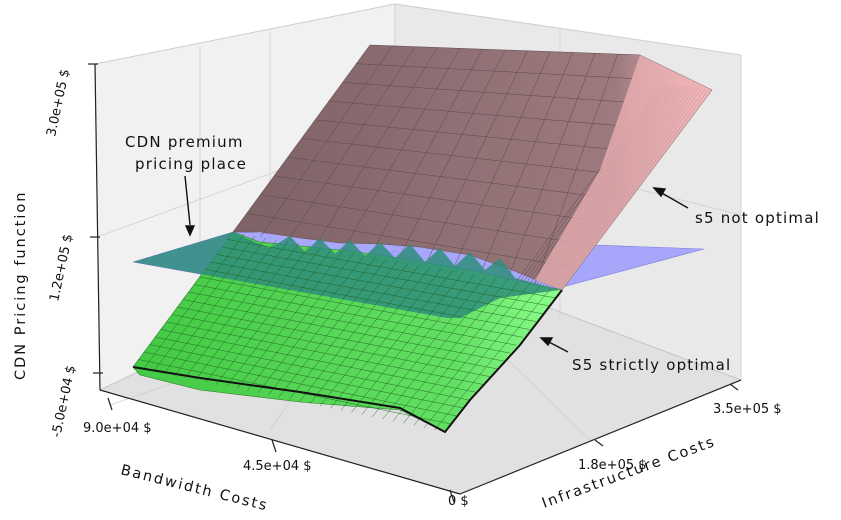  Describe the element at coordinates (117, 428) in the screenshot. I see `x-tick-label: 9.0e+04 $` at that location.